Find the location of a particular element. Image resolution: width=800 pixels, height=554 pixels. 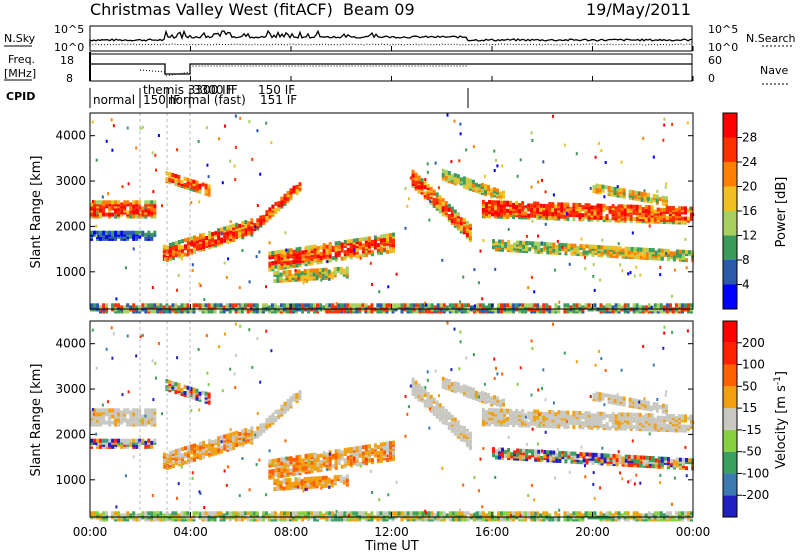

power-colorbar-tick-label: 12 is located at coordinates (749, 236).